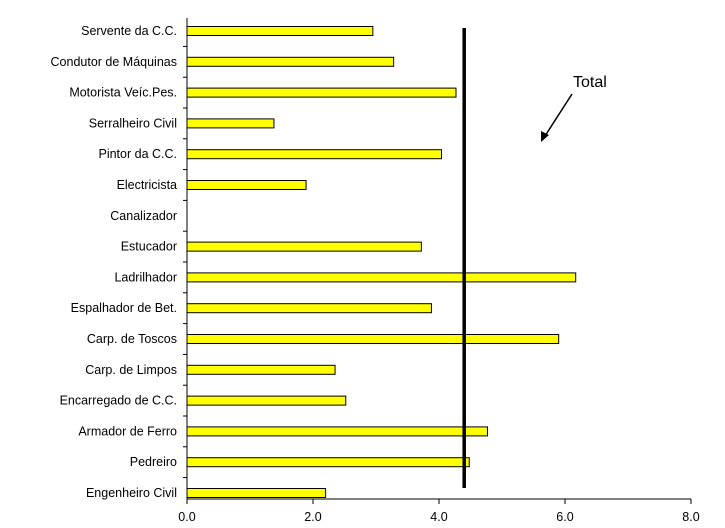 This screenshot has width=725, height=528. I want to click on category-label: Servente da C.C., so click(129, 31).